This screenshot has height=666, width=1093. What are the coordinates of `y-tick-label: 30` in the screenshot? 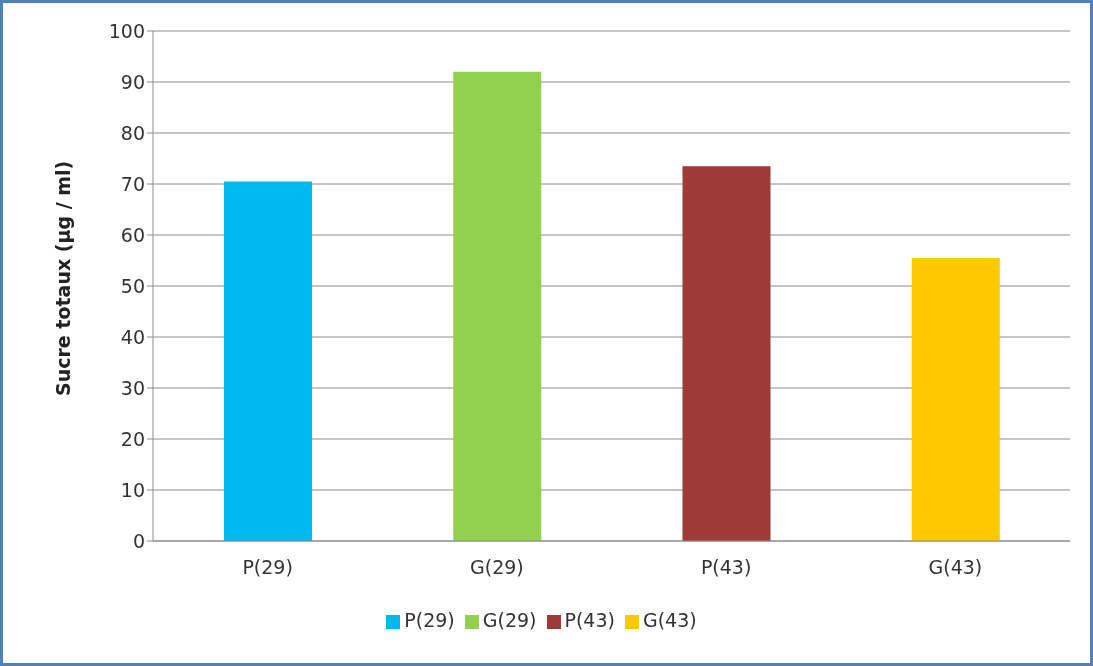 It's located at (132, 387).